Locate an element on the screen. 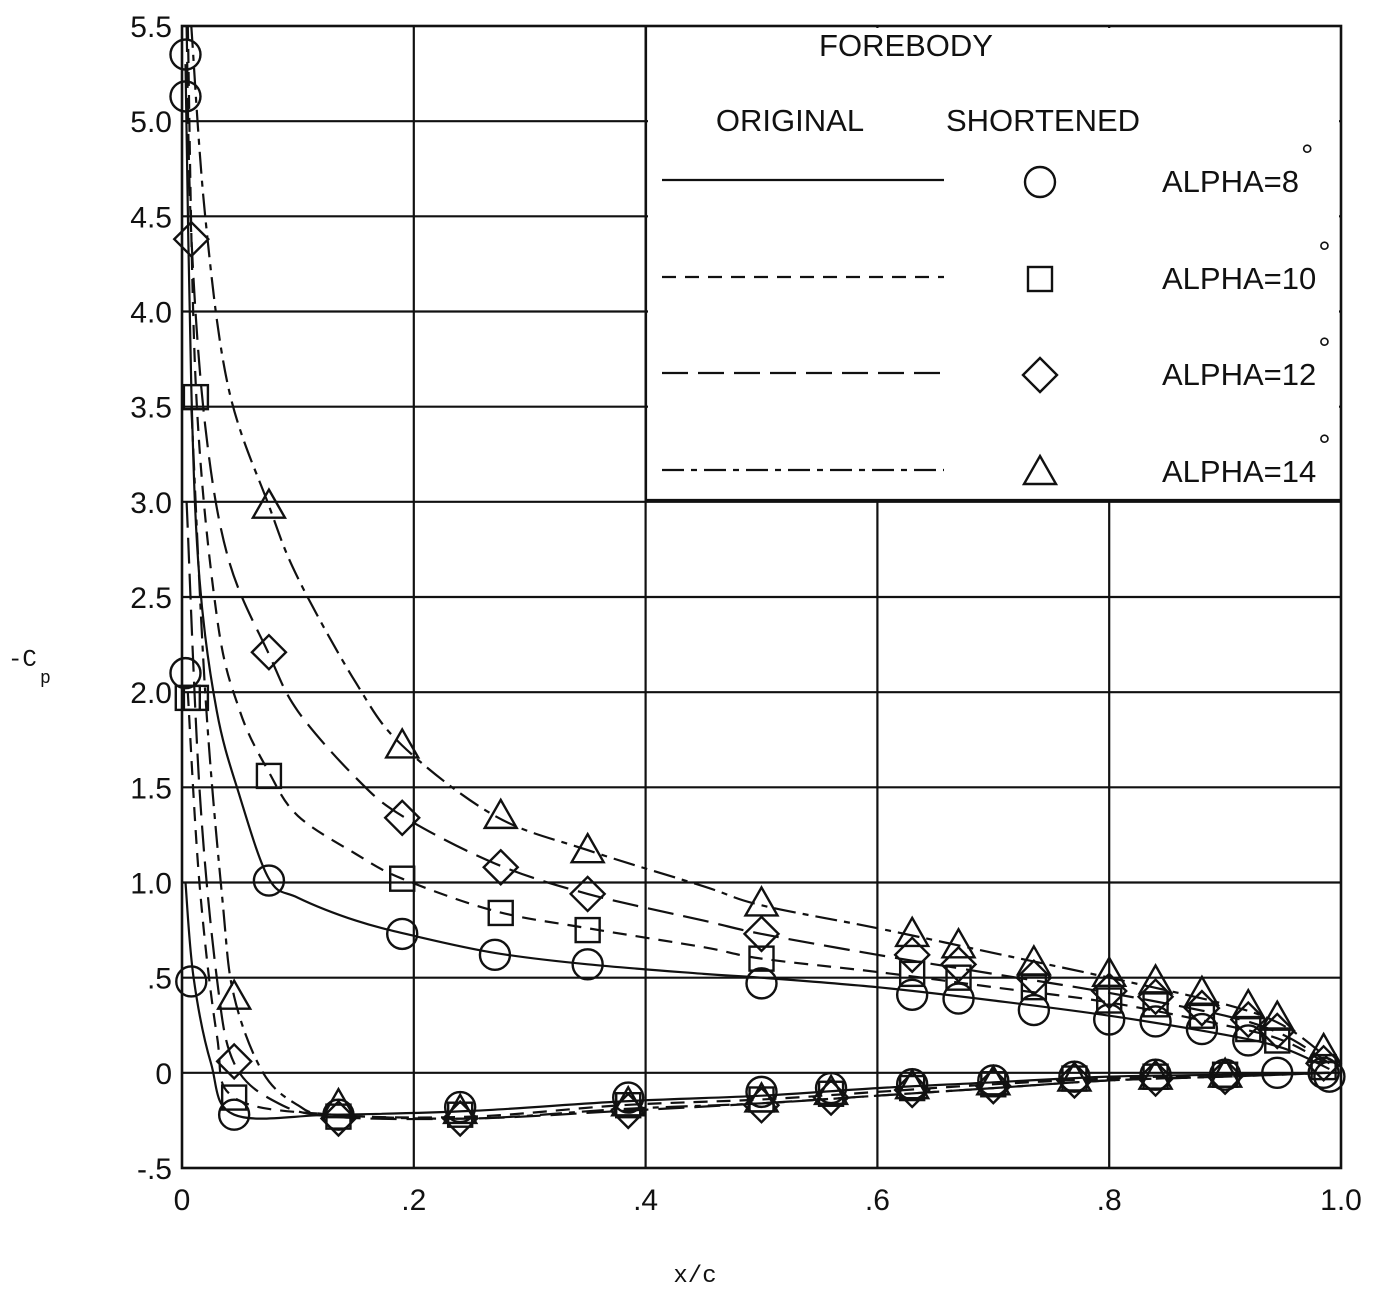 Image resolution: width=1389 pixels, height=1292 pixels. y-tick-label: 5.0 is located at coordinates (151, 122).